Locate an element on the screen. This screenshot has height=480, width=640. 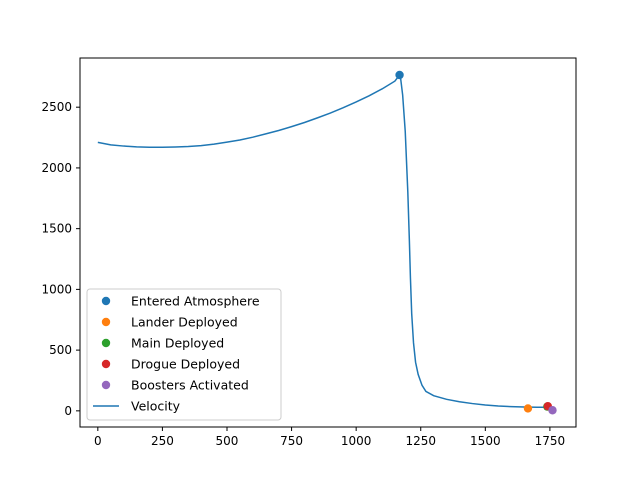
x-tick-label: 1250 is located at coordinates (420, 441).